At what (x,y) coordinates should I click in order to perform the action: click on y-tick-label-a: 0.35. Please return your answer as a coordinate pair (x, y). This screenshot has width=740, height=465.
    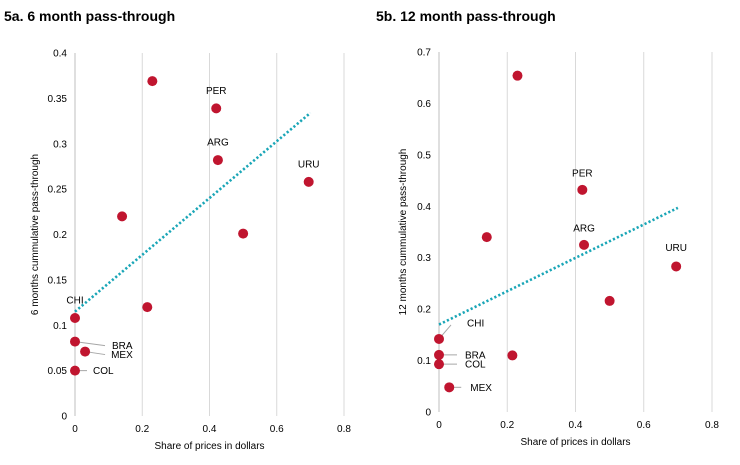
    Looking at the image, I should click on (58, 99).